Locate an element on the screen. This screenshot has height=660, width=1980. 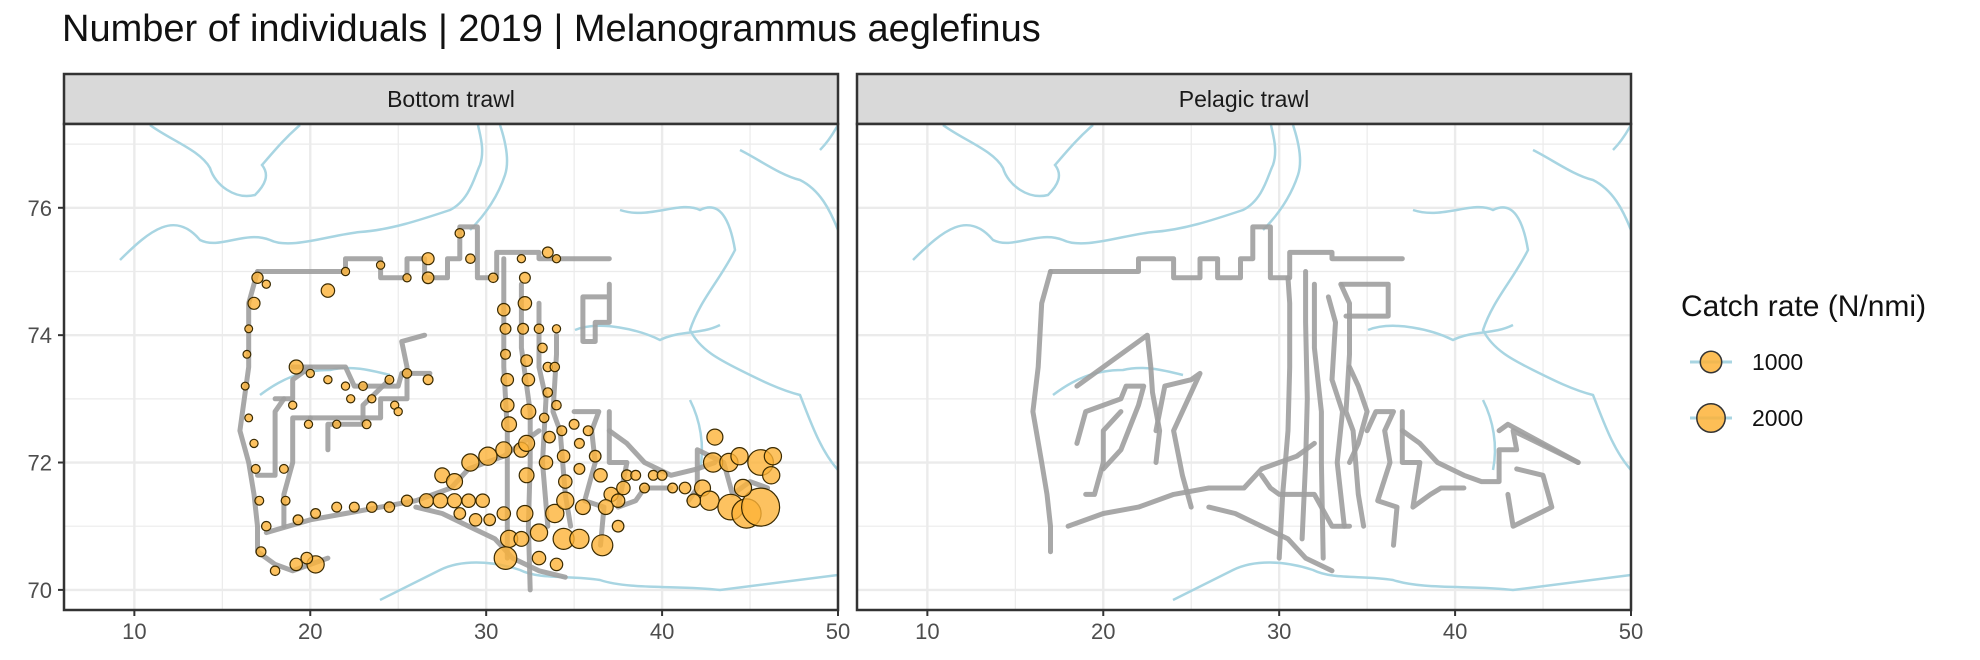
y-tick-label: 72 is located at coordinates (40, 463).